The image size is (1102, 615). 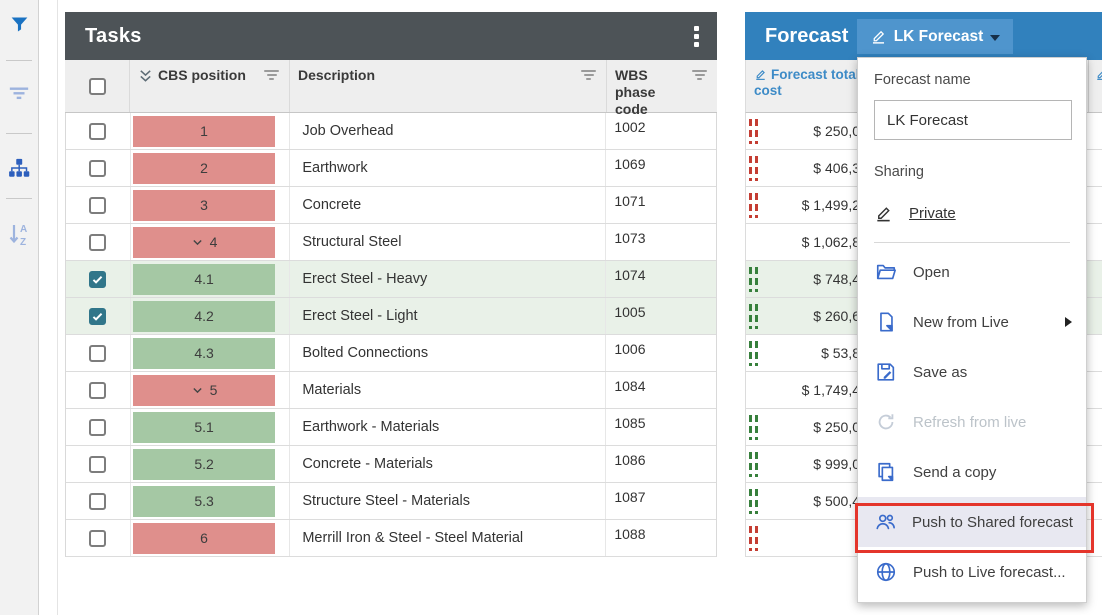 I want to click on cbs-position-cell: 1, so click(x=204, y=131).